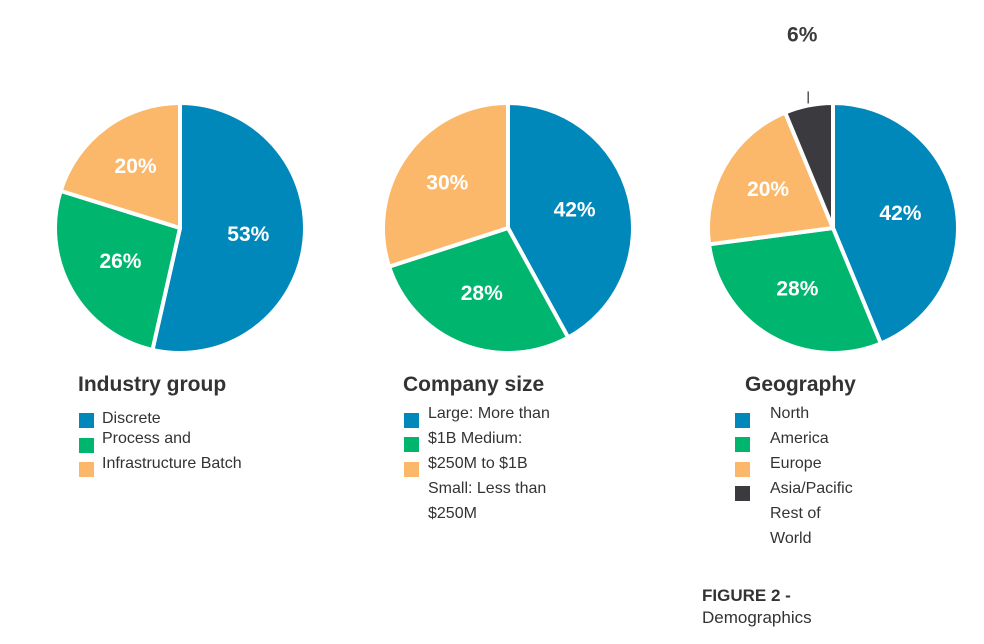  Describe the element at coordinates (790, 413) in the screenshot. I see `legend-text: North` at that location.